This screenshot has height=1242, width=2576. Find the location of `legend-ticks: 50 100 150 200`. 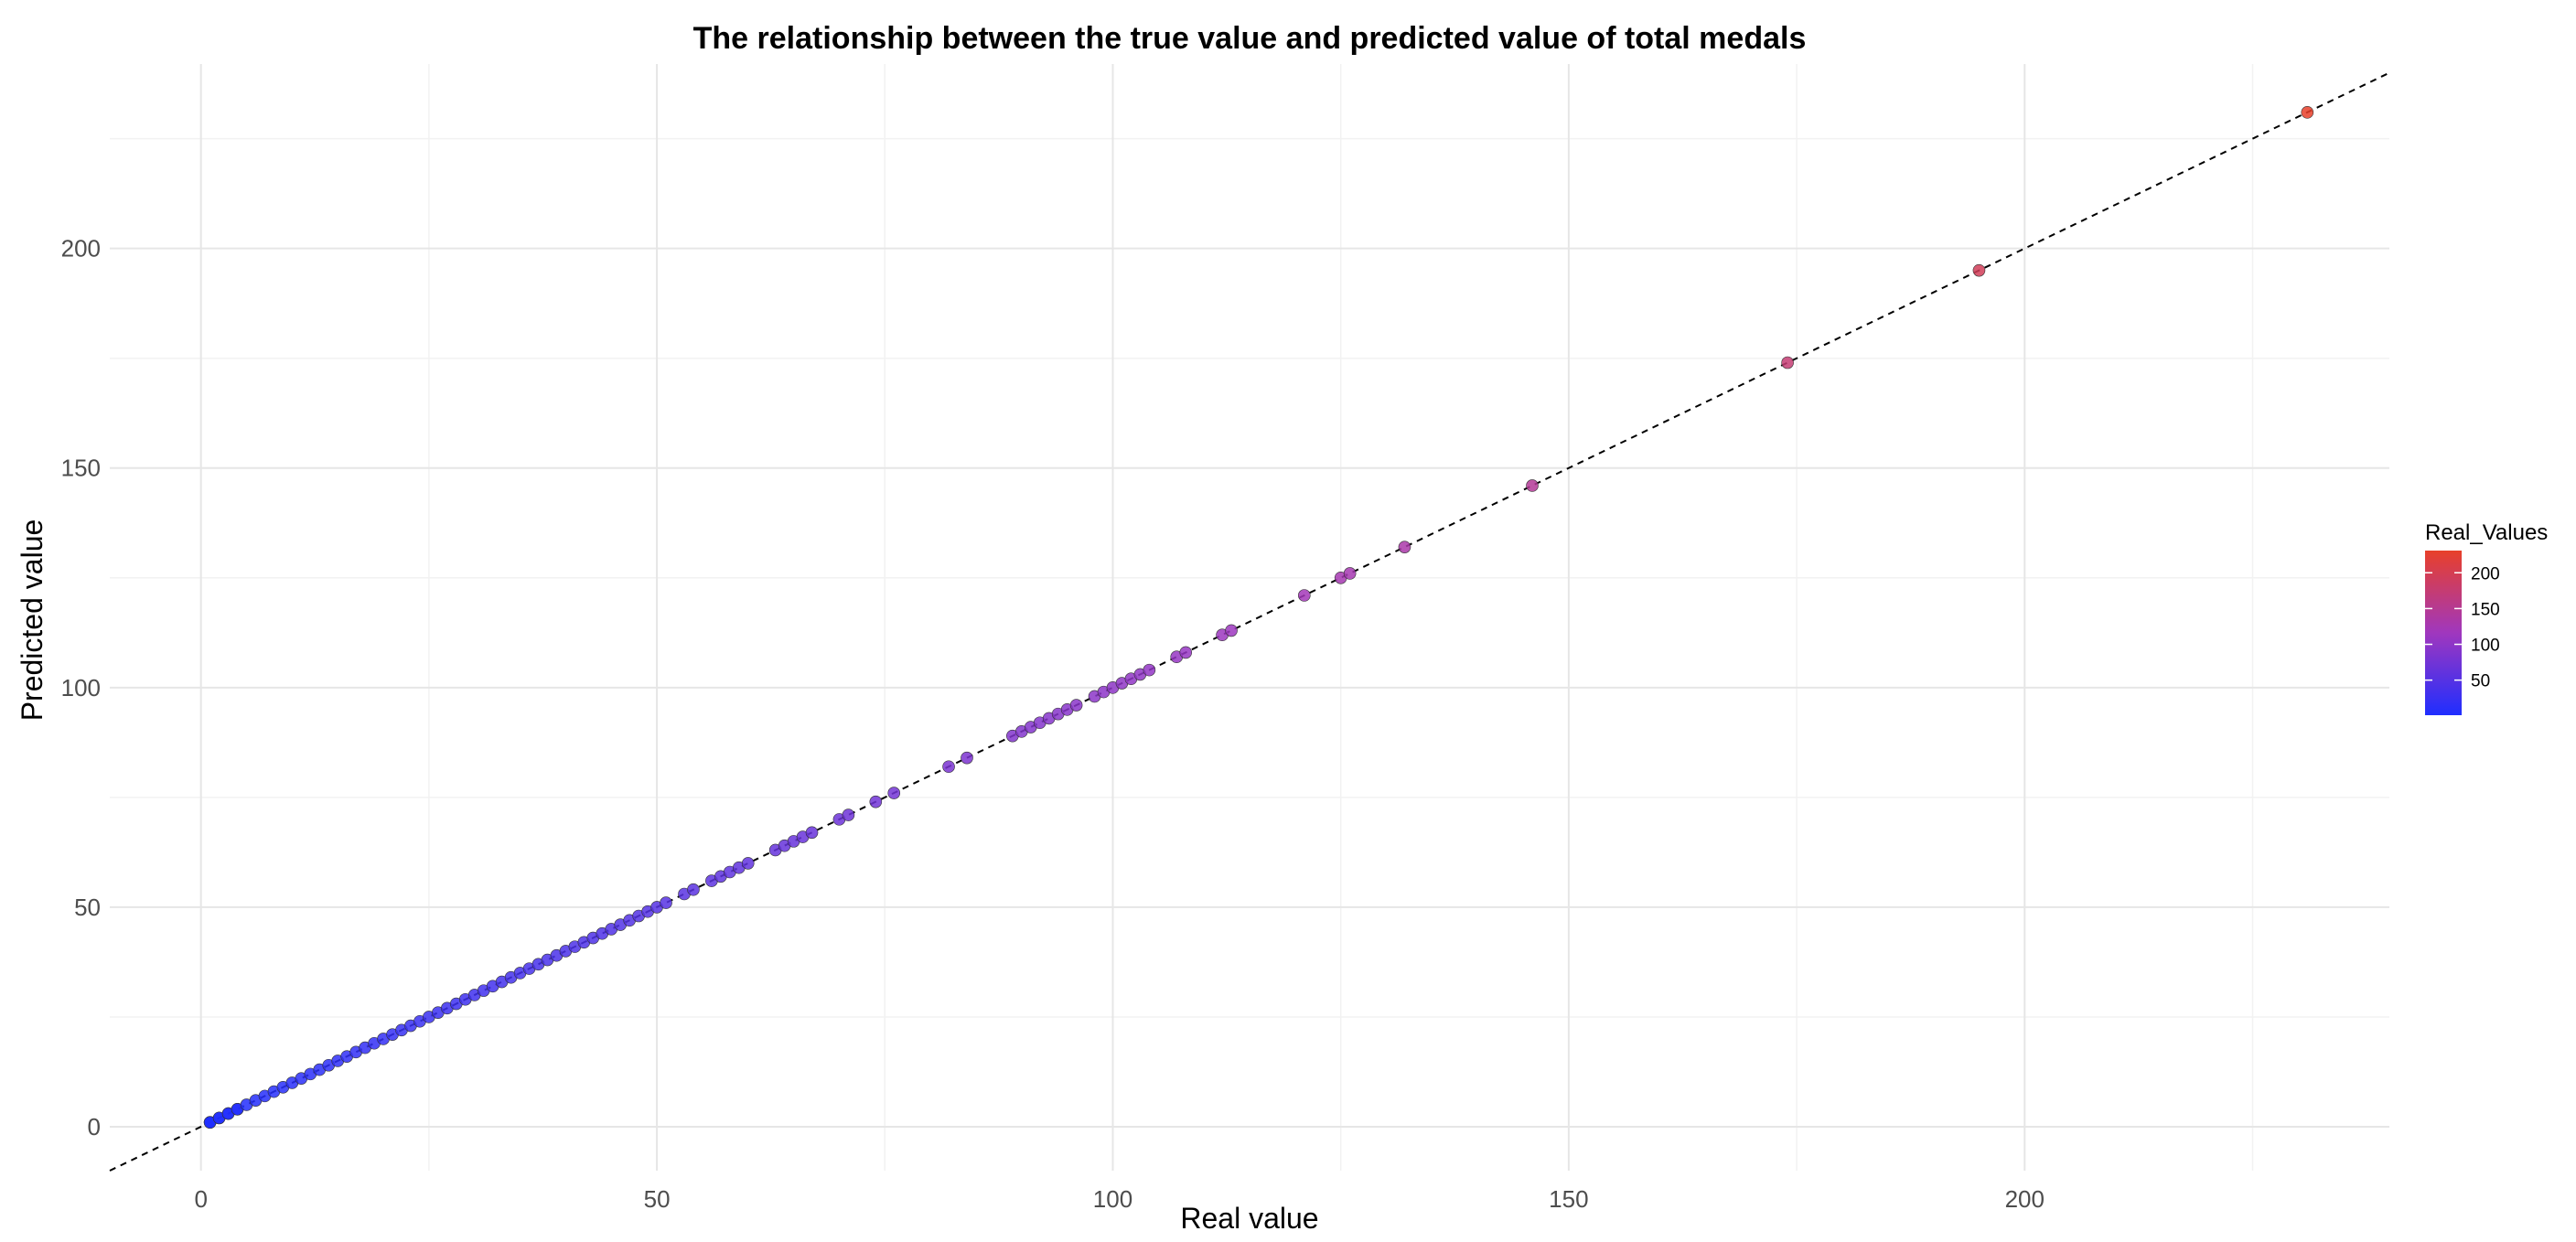

legend-ticks: 50 100 150 200 is located at coordinates (2462, 627).